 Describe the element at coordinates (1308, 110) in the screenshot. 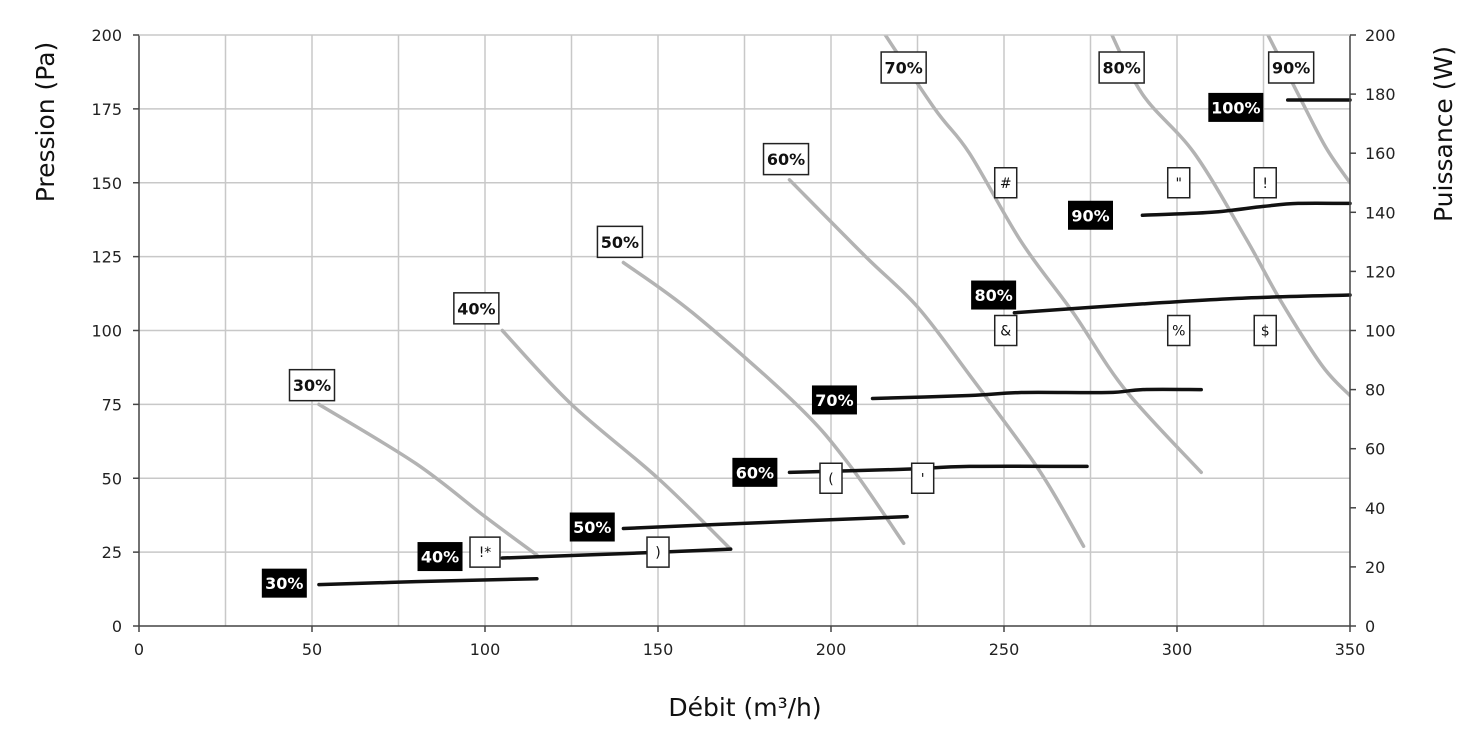

I see `pressure-curve-90pct` at that location.